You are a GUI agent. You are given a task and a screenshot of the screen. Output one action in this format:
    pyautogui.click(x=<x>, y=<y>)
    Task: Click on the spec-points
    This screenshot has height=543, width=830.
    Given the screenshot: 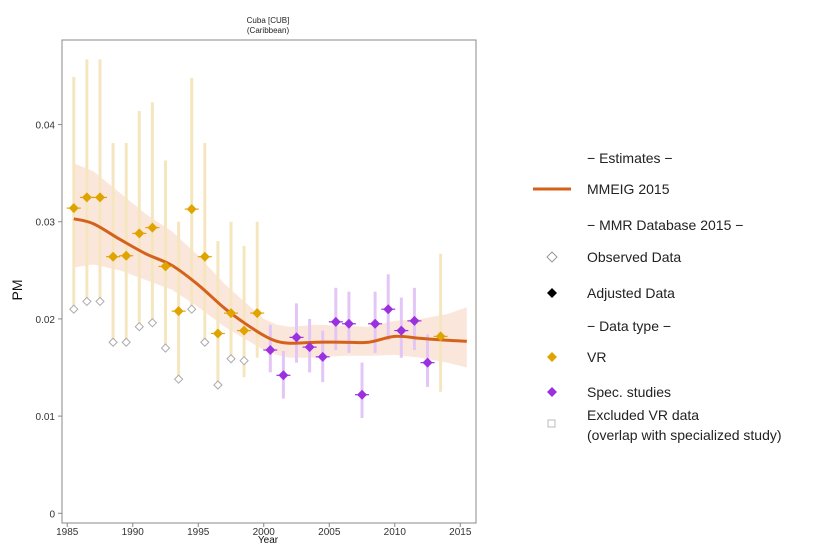 What is the action you would take?
    pyautogui.click(x=349, y=352)
    